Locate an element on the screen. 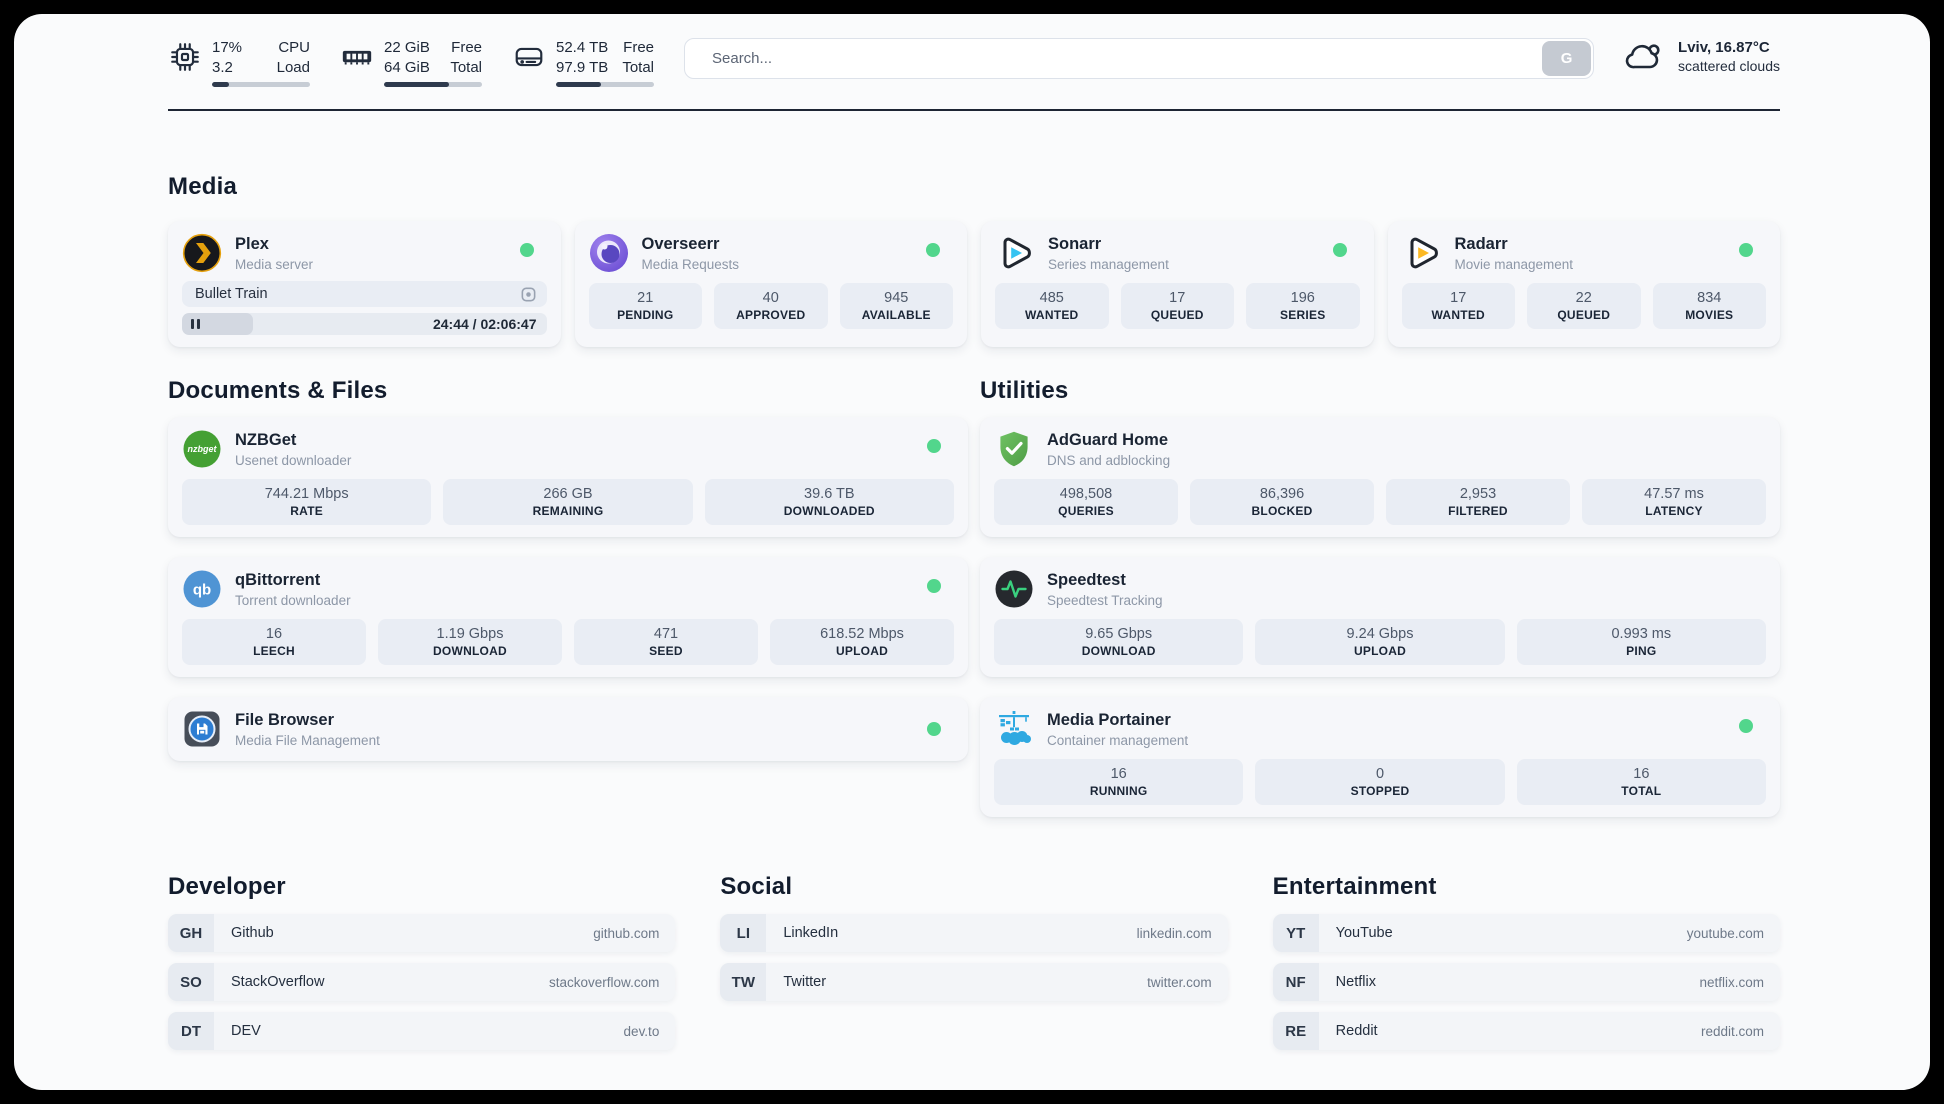 The height and width of the screenshot is (1104, 1944). app-name: File Browser is located at coordinates (285, 719).